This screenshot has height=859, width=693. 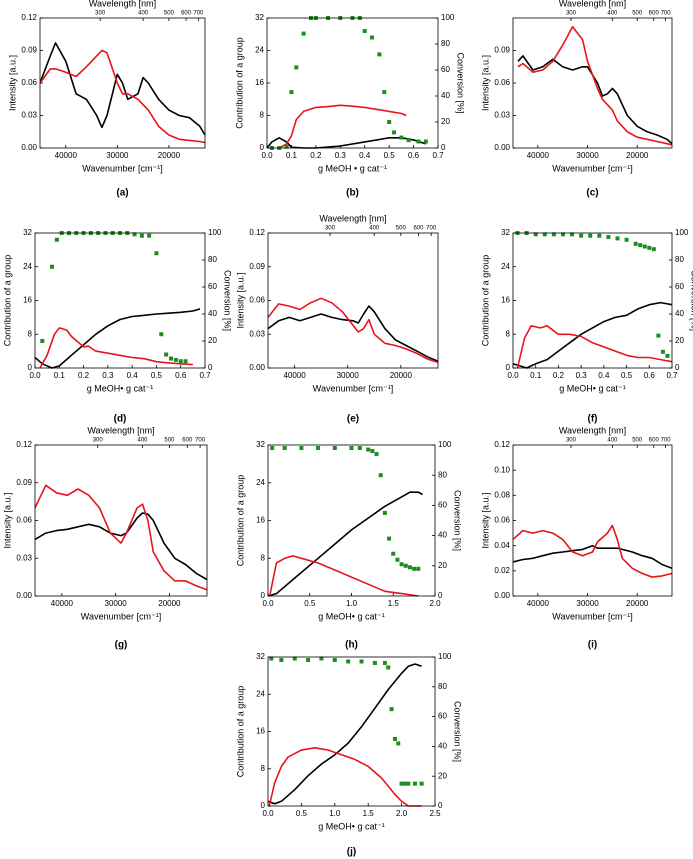 What do you see at coordinates (352, 168) in the screenshot?
I see `x-axis-label: g MeOH • g cat⁻¹` at bounding box center [352, 168].